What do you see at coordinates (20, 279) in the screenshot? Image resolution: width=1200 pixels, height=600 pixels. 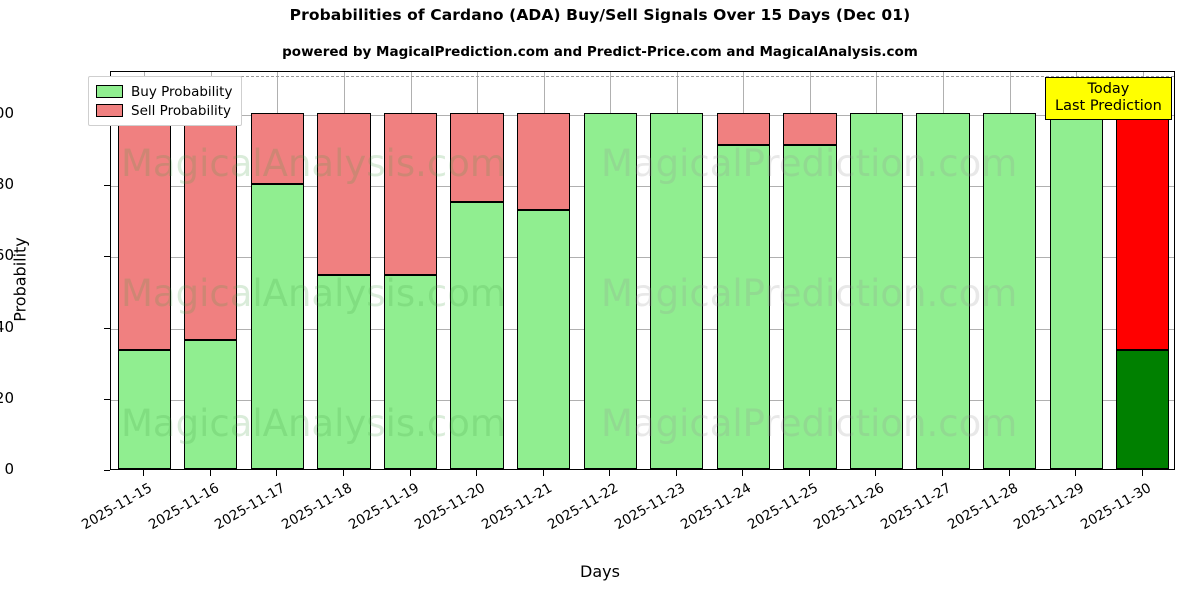 I see `y-axis-label: Probability` at bounding box center [20, 279].